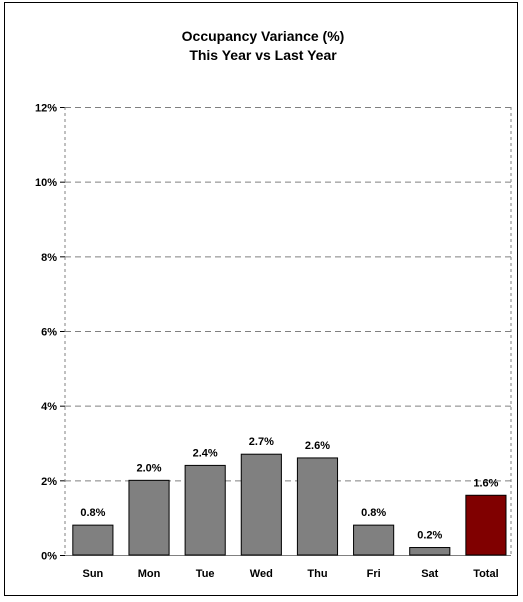 The image size is (523, 602). What do you see at coordinates (49, 407) in the screenshot?
I see `y-tick-label: 4%` at bounding box center [49, 407].